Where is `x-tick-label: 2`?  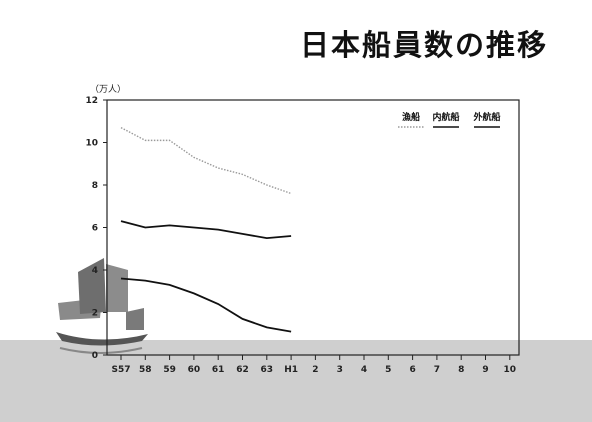
x-tick-label: 2 is located at coordinates (315, 370).